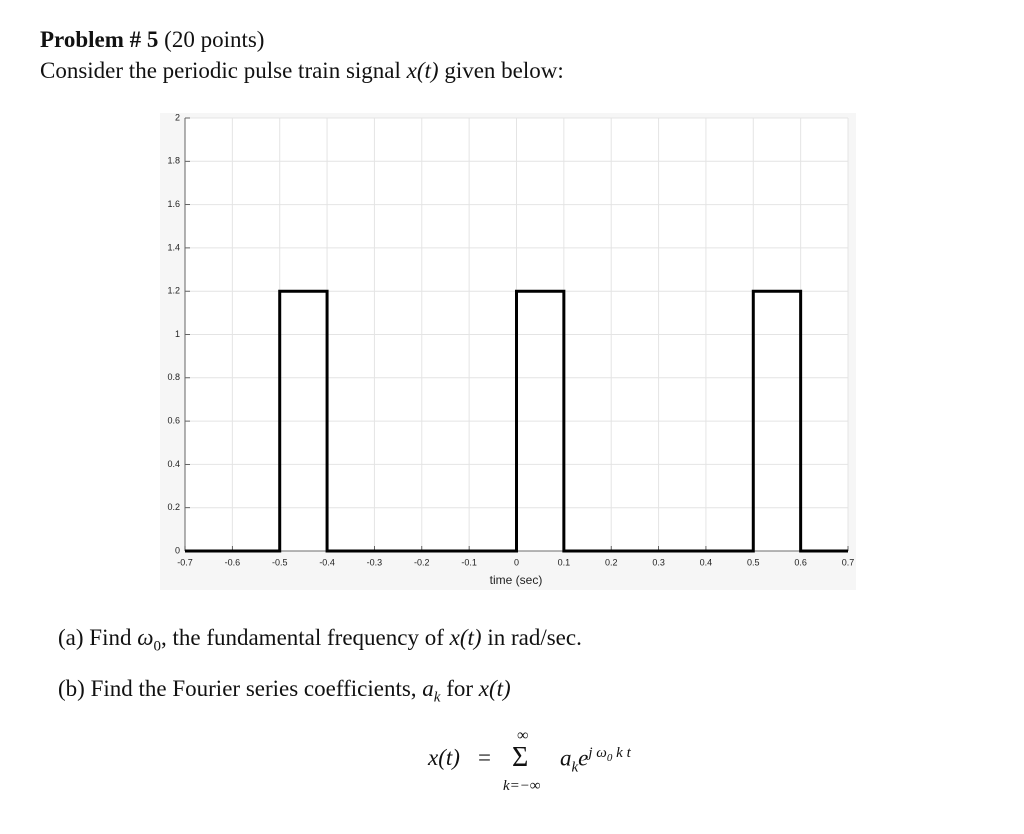  What do you see at coordinates (177, 550) in the screenshot?
I see `y-tick-label: 0` at bounding box center [177, 550].